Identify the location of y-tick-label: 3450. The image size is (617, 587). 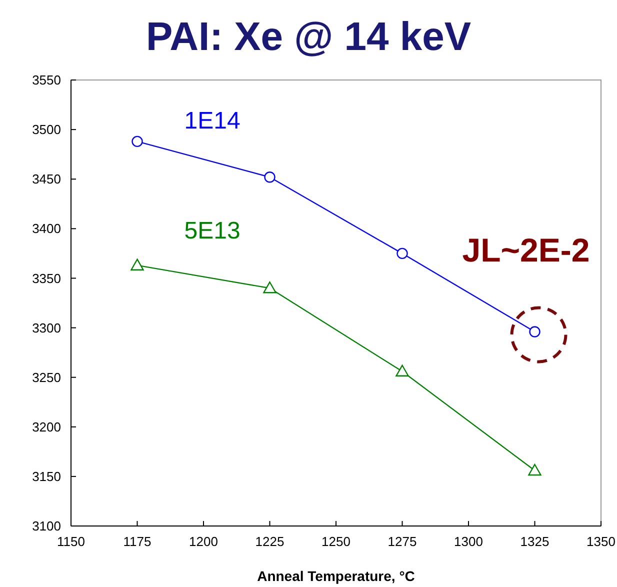
(46, 179).